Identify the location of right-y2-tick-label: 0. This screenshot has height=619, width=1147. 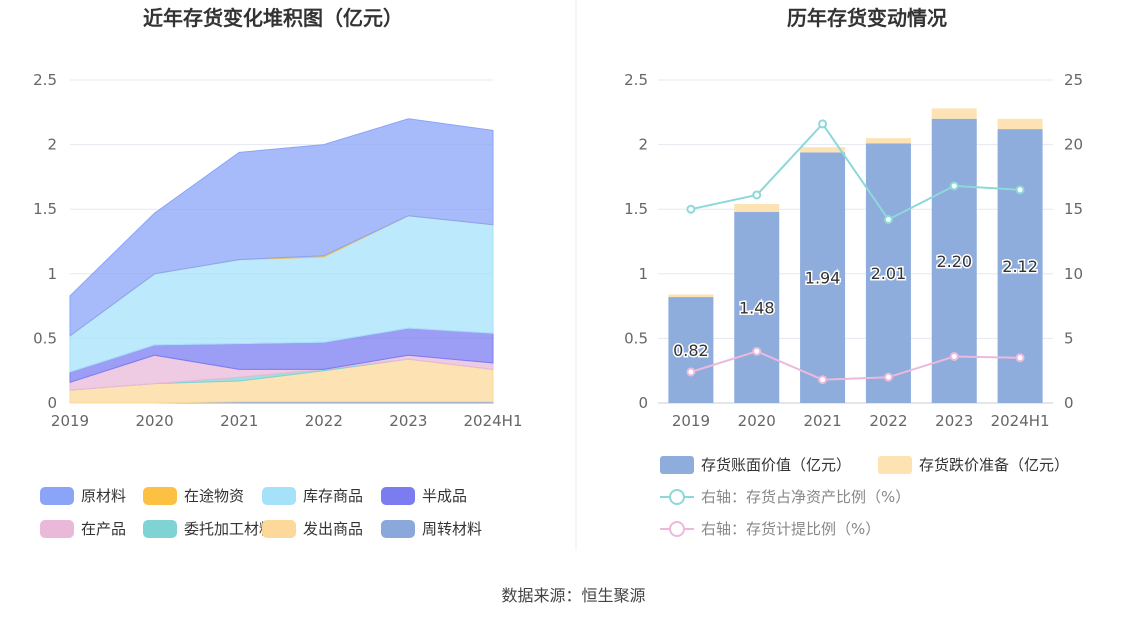
(1069, 403).